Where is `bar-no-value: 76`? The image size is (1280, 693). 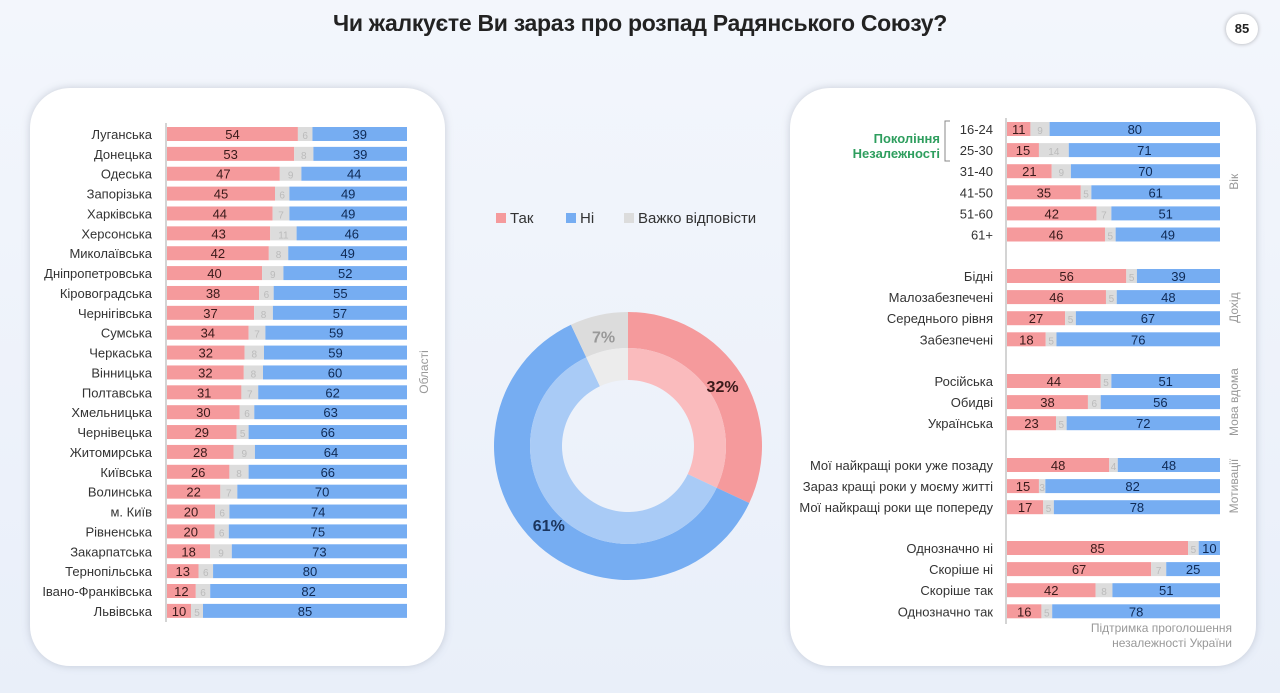 bar-no-value: 76 is located at coordinates (1138, 339).